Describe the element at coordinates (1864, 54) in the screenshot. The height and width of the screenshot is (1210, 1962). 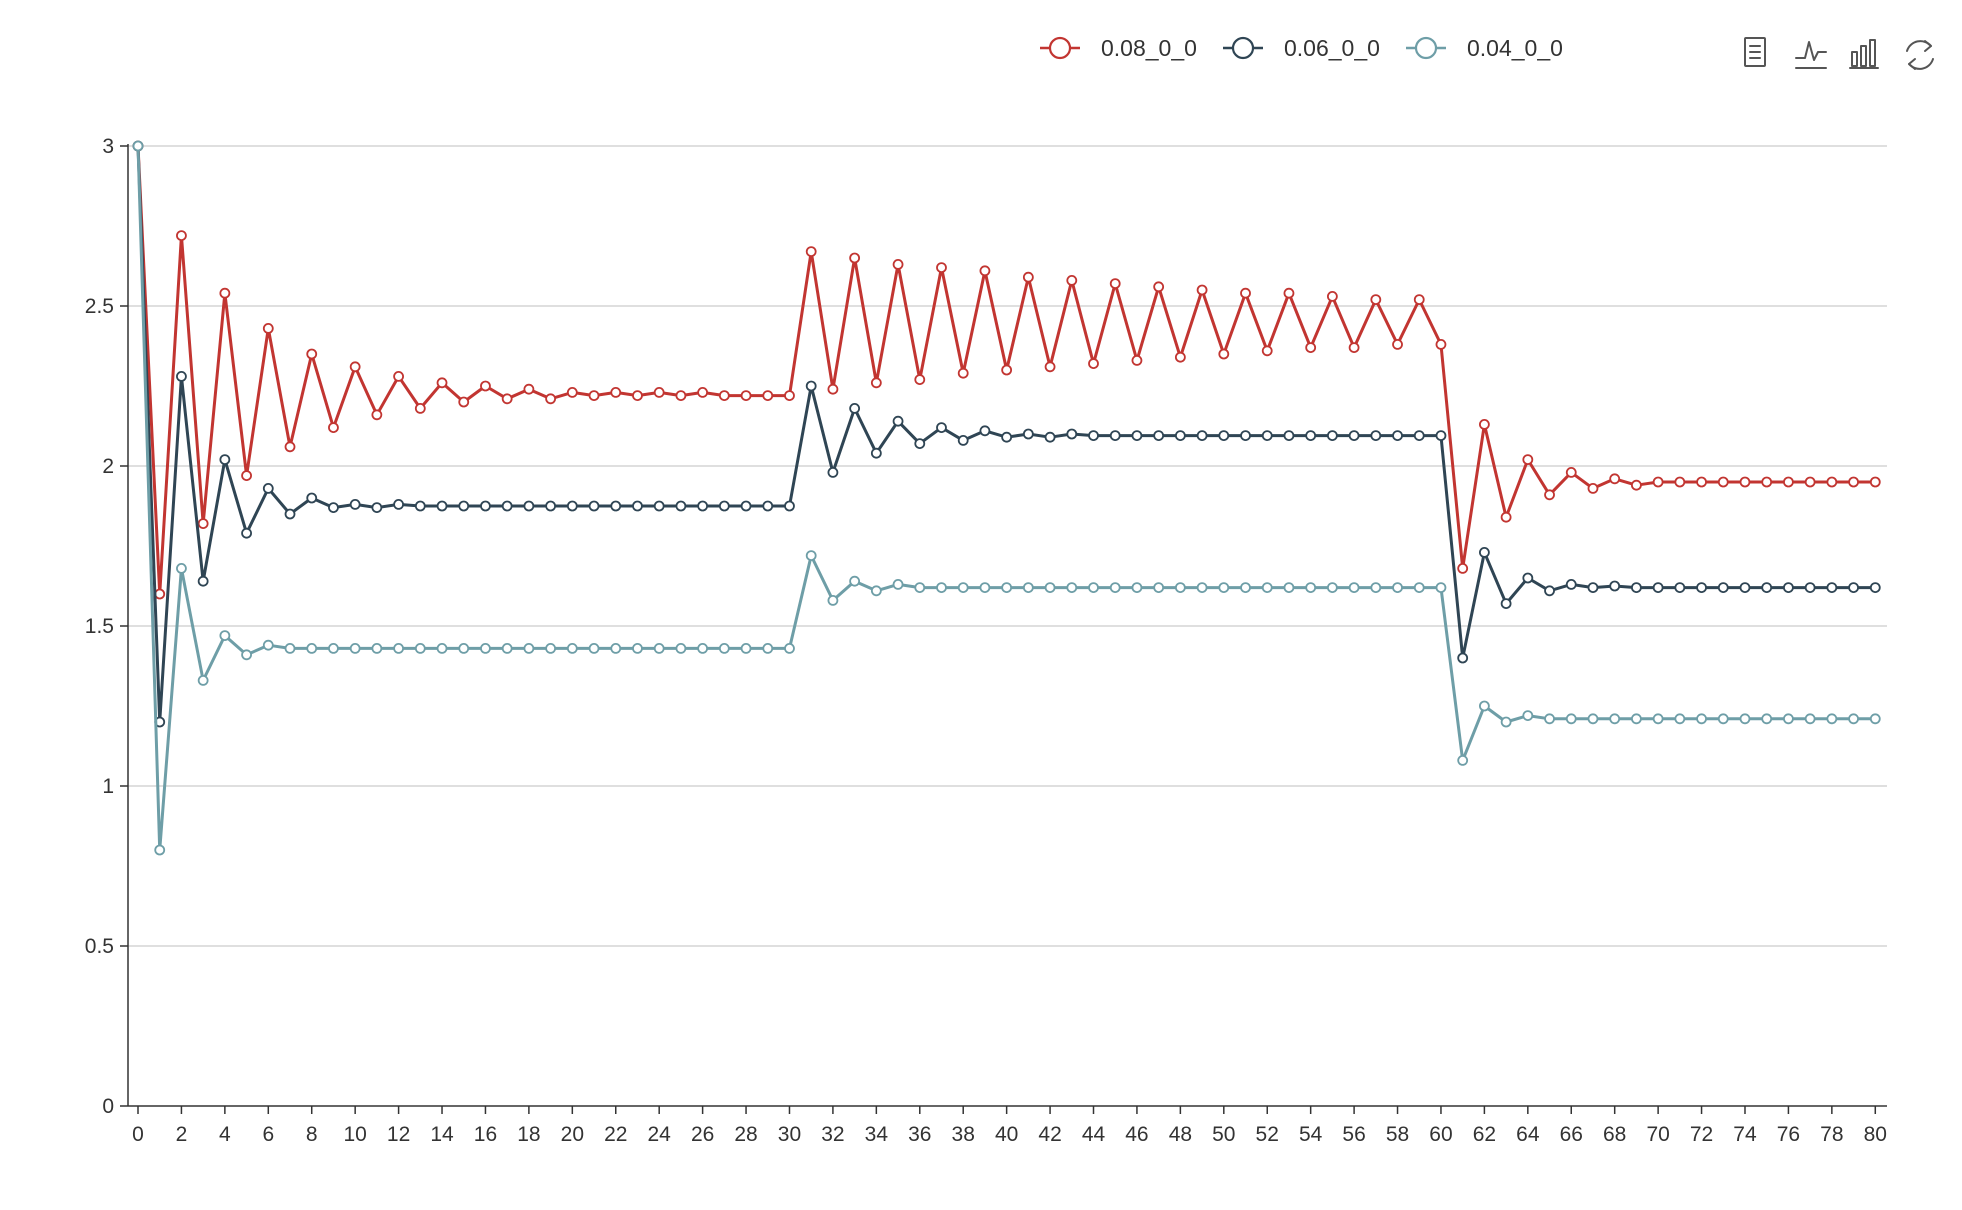
I see `bar-chart-icon` at that location.